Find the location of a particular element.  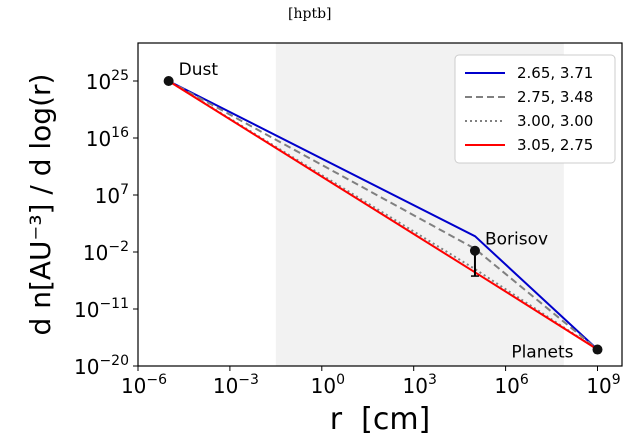

y-tick-label: 10¹⁶ is located at coordinates (107, 138).